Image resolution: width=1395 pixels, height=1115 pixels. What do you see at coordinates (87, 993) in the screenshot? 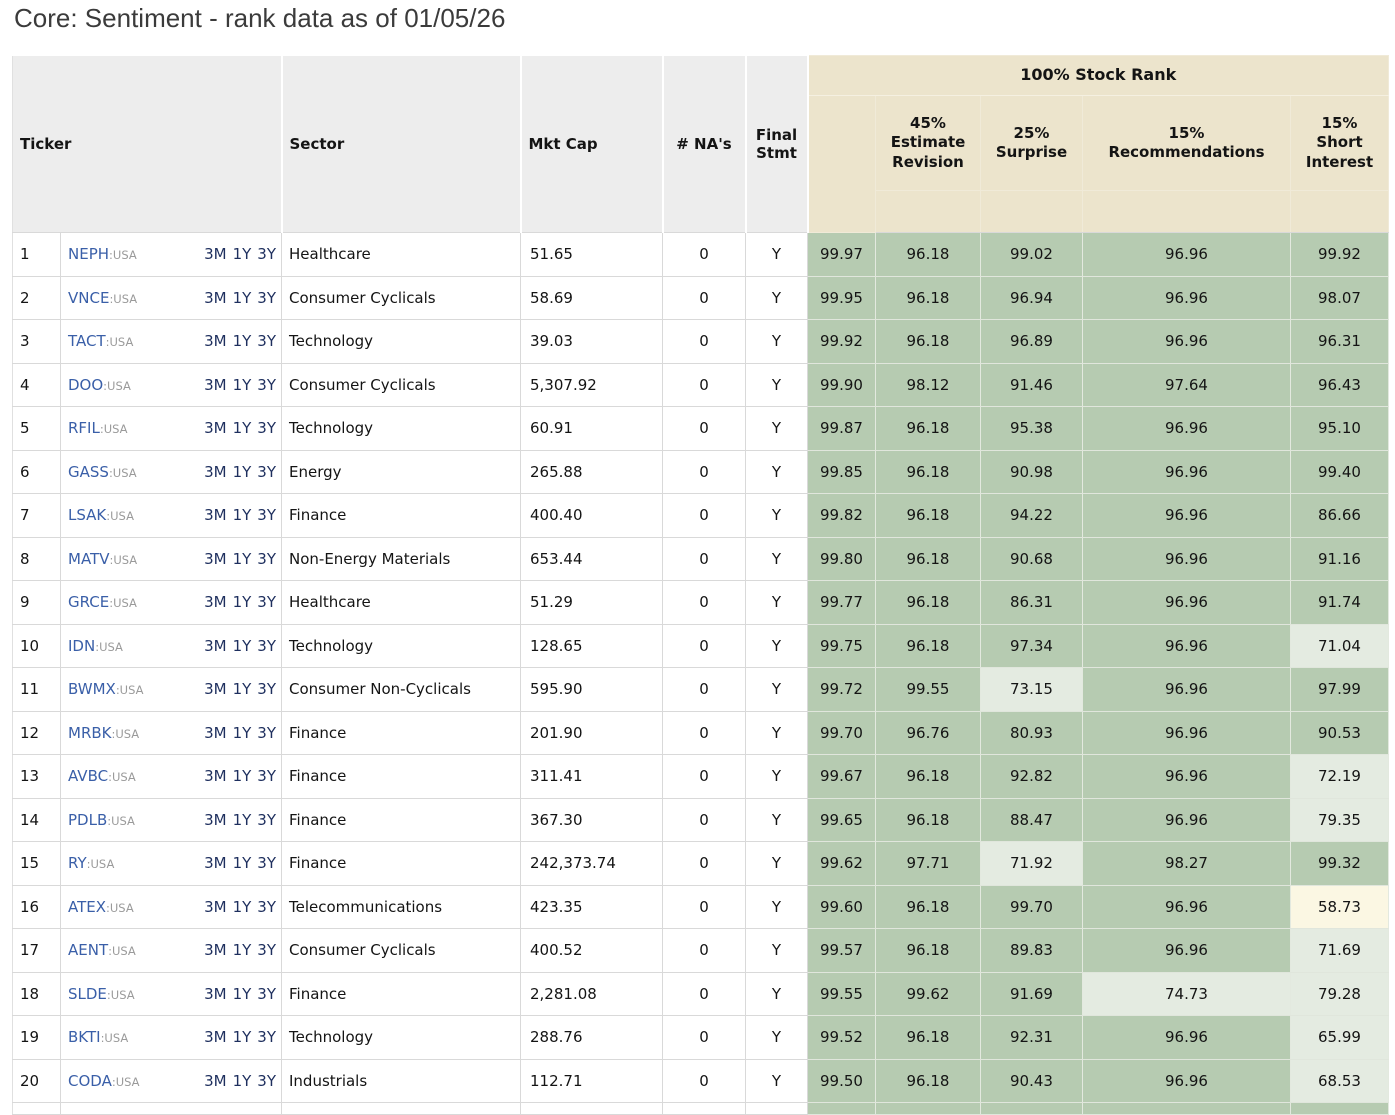
I see `ticker-link: SLDE` at bounding box center [87, 993].